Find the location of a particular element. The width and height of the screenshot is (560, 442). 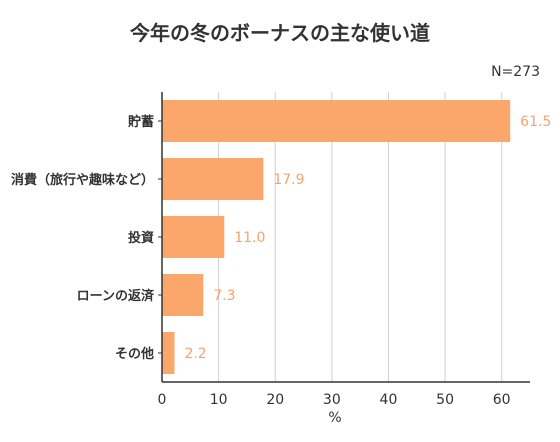

category-label: ローンの返済 is located at coordinates (116, 296).